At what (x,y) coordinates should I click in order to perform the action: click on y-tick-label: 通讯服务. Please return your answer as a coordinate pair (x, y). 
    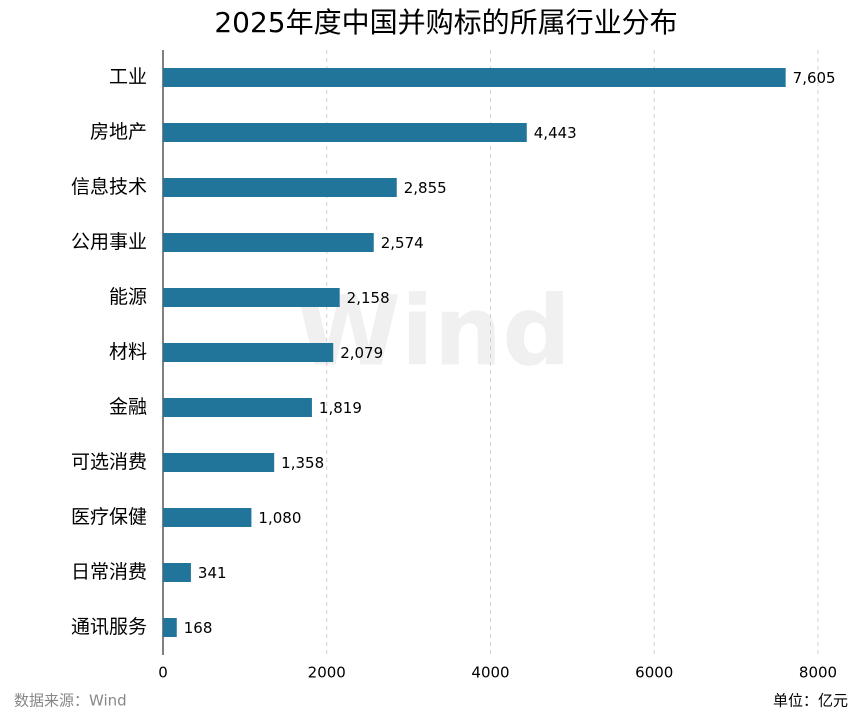
    Looking at the image, I should click on (109, 627).